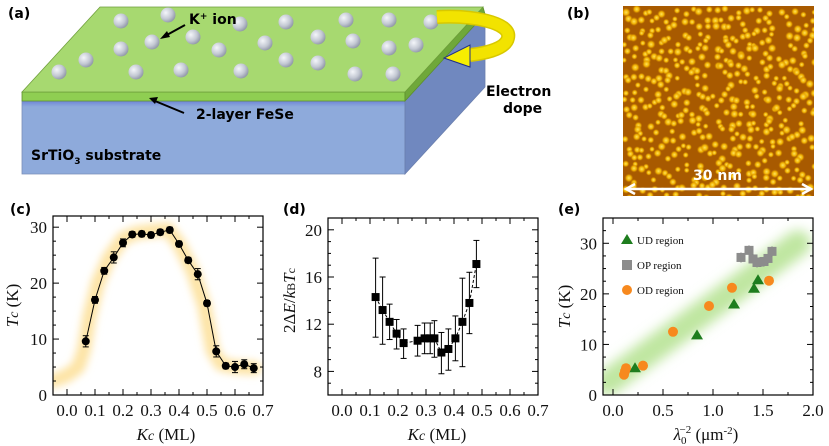 The height and width of the screenshot is (446, 829). Describe the element at coordinates (635, 367) in the screenshot. I see `data-point-ud` at that location.